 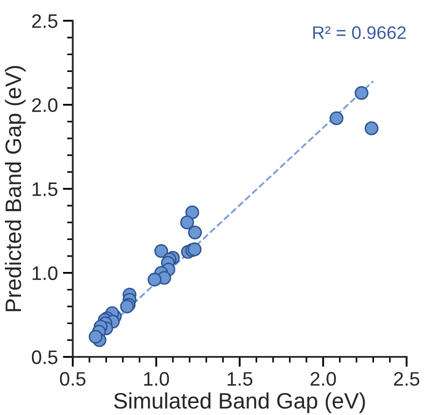 What do you see at coordinates (45, 189) in the screenshot?
I see `y-tick-label: 1.5` at bounding box center [45, 189].